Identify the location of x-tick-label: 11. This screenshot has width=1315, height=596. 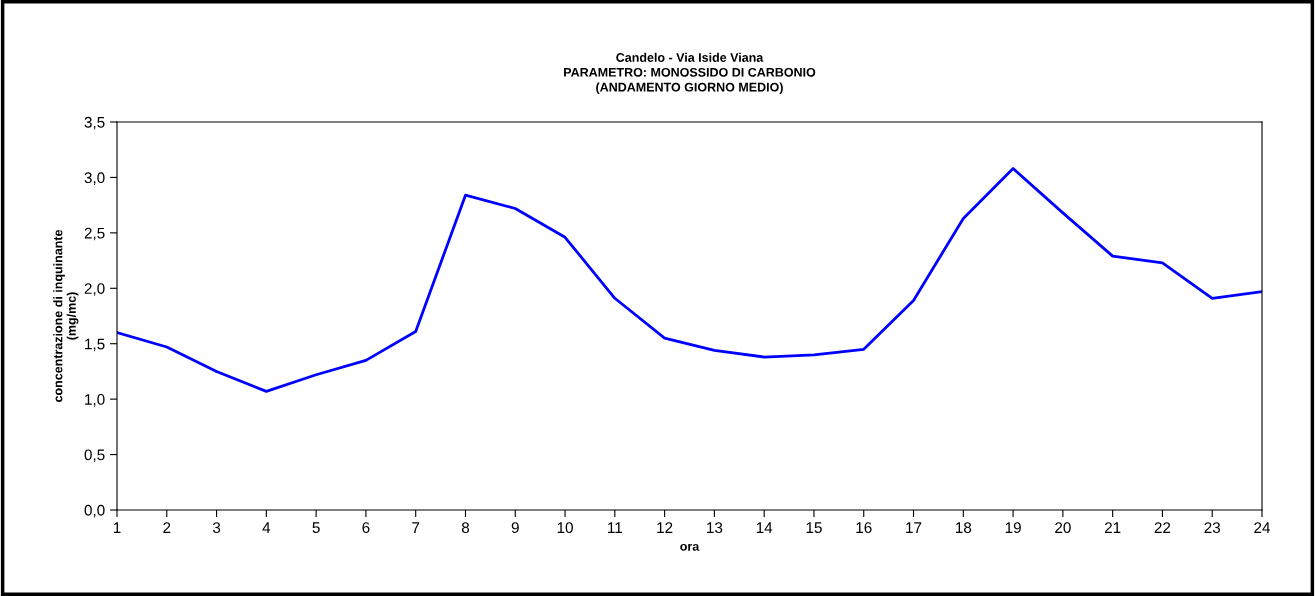
(615, 527).